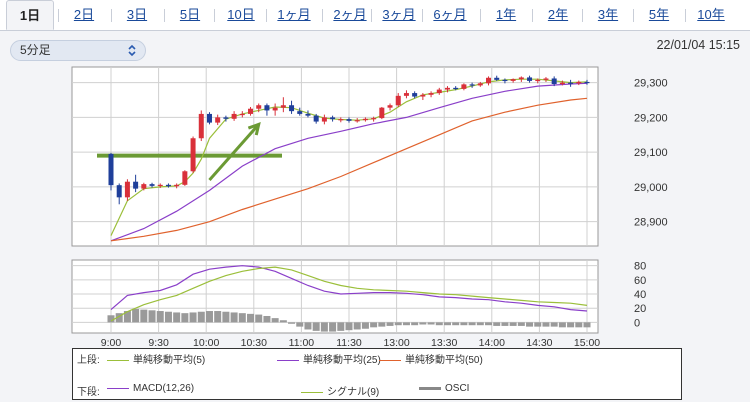 The image size is (750, 402). Describe the element at coordinates (294, 14) in the screenshot. I see `tab-6: 1ヶ月` at that location.